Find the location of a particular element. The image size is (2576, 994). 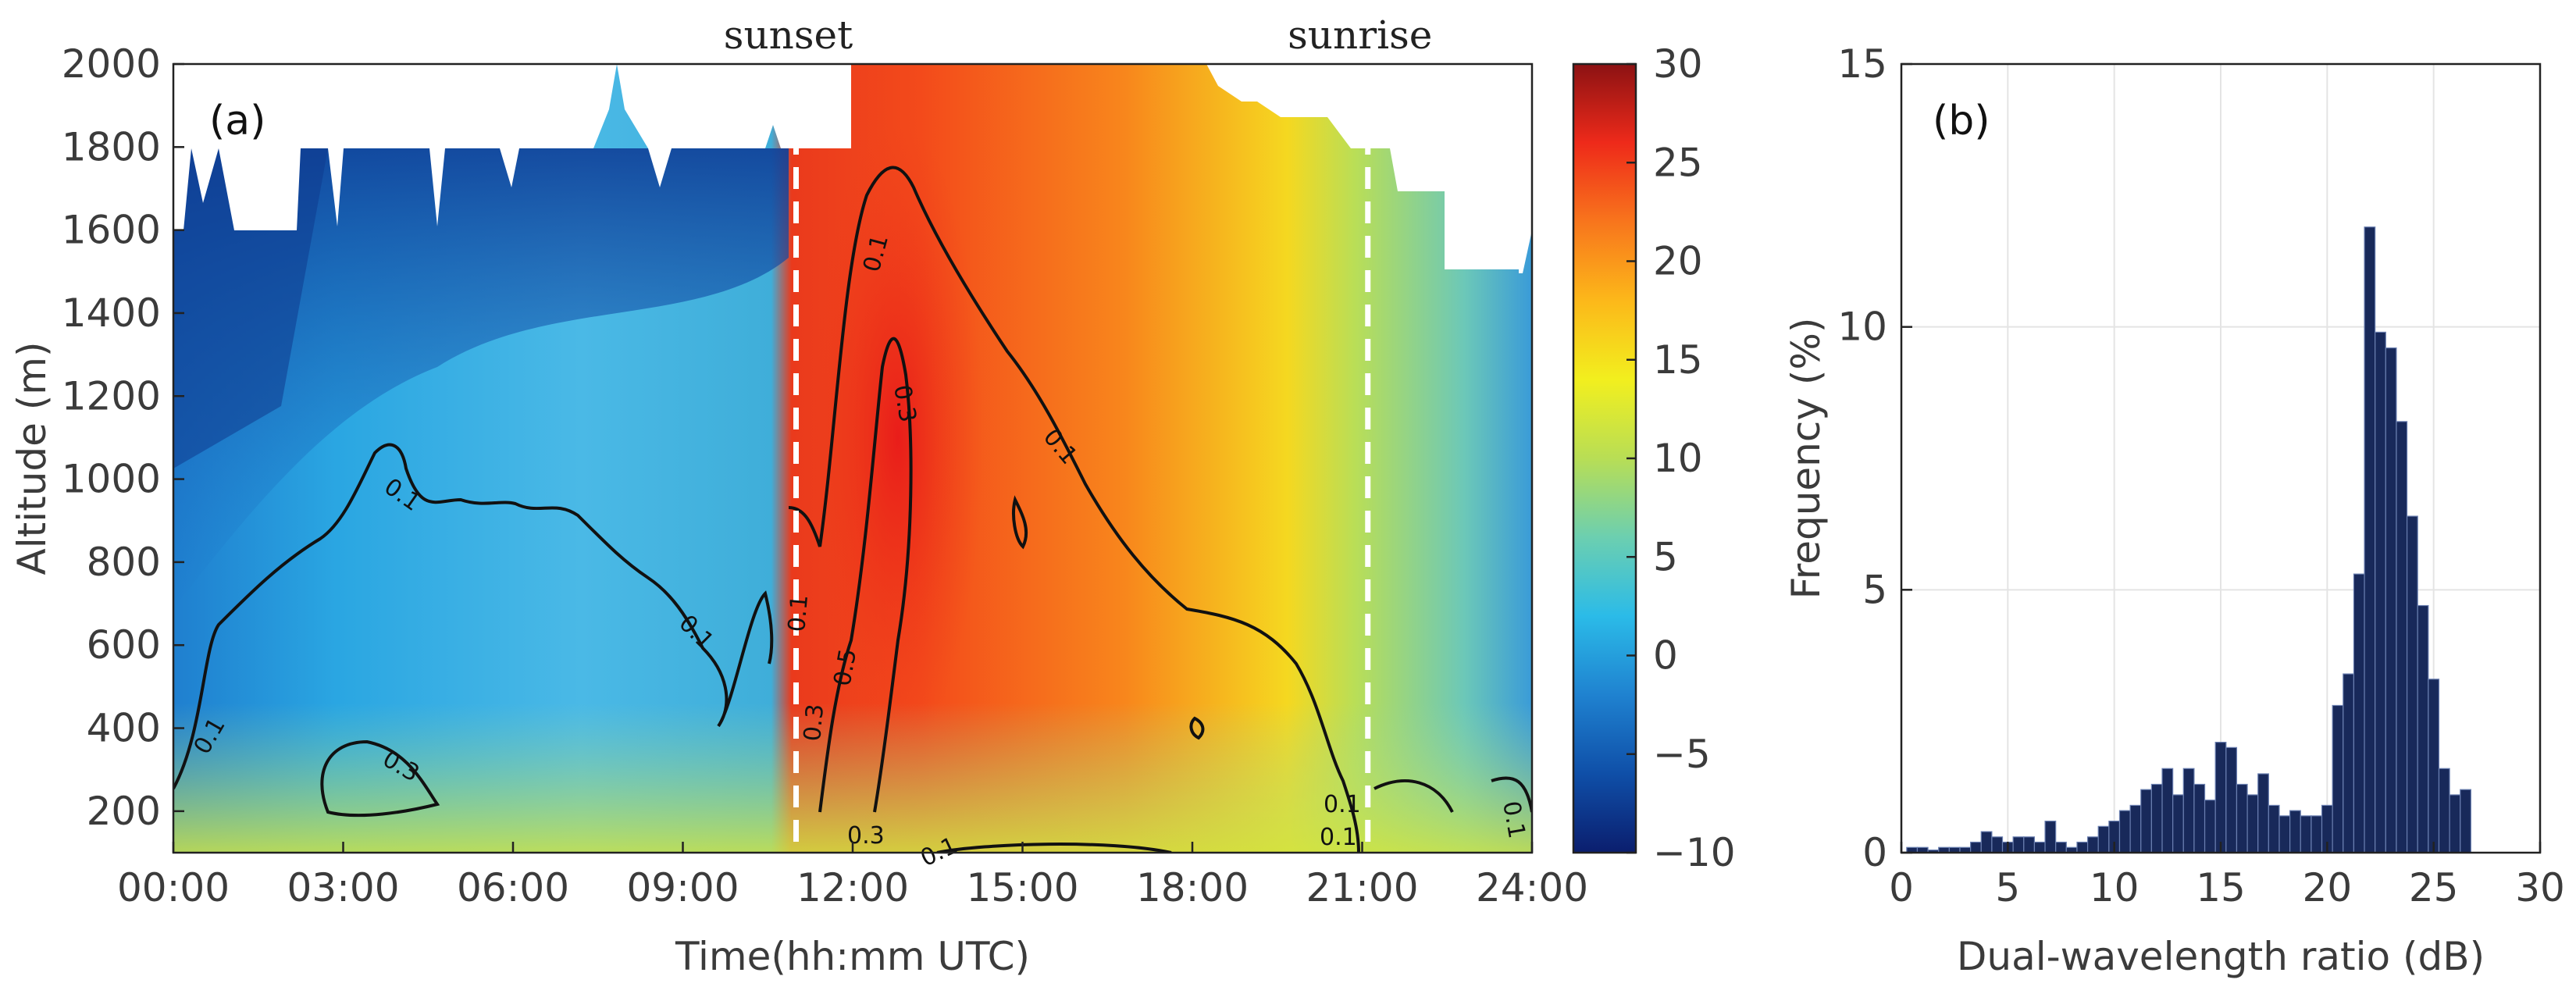

panel-b-x-axis: 0 5 10 15 20 25 30 is located at coordinates (2227, 876).